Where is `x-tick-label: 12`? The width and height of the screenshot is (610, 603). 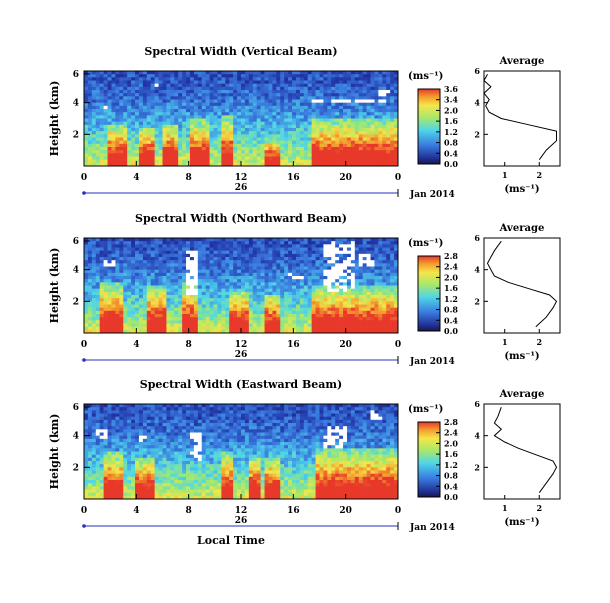
x-tick-label: 12 is located at coordinates (241, 345).